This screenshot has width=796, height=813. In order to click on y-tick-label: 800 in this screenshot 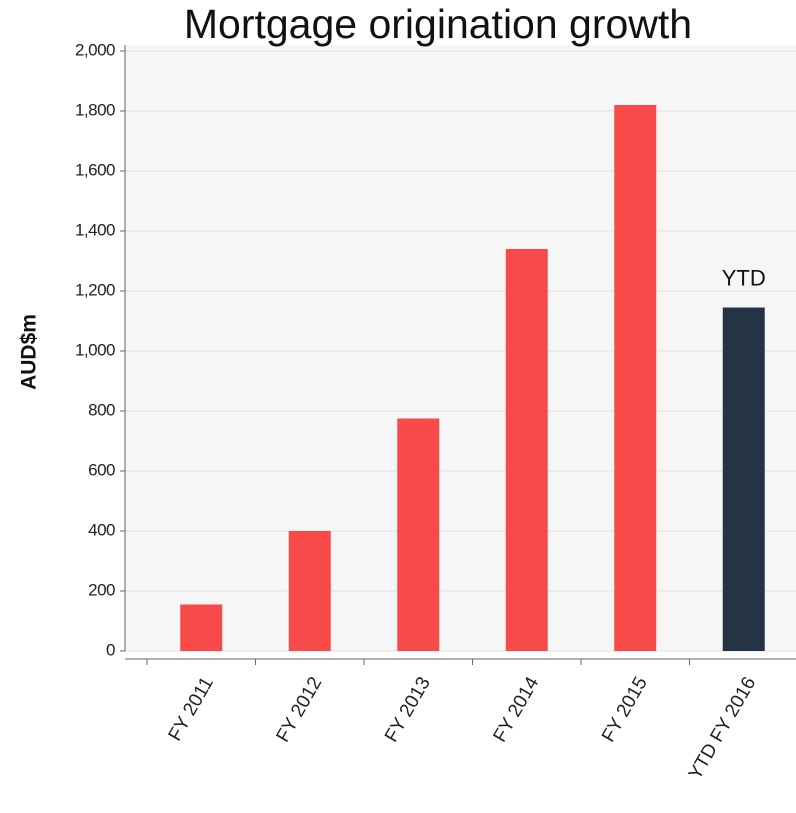, I will do `click(101, 409)`.